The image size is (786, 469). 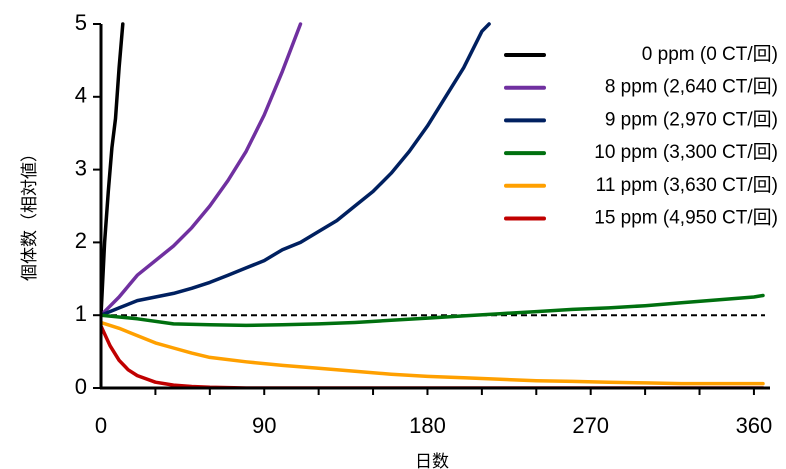 What do you see at coordinates (81, 313) in the screenshot?
I see `y-tick-label: 1` at bounding box center [81, 313].